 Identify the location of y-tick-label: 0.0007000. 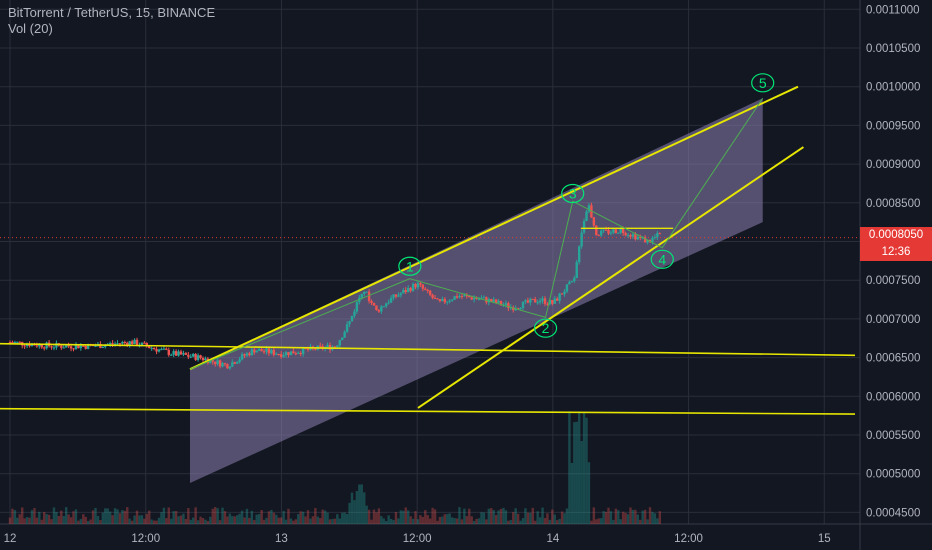
(893, 320).